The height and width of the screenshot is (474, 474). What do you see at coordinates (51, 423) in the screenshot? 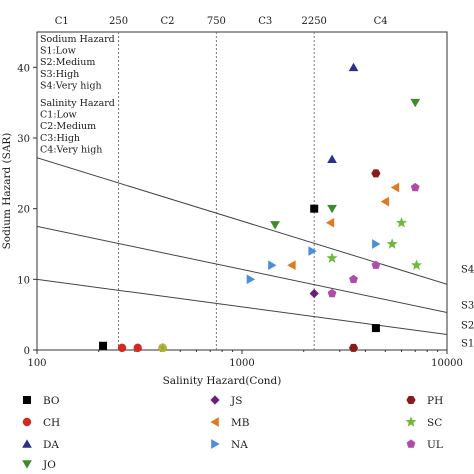
I see `legend-label-ch: CH` at bounding box center [51, 423].